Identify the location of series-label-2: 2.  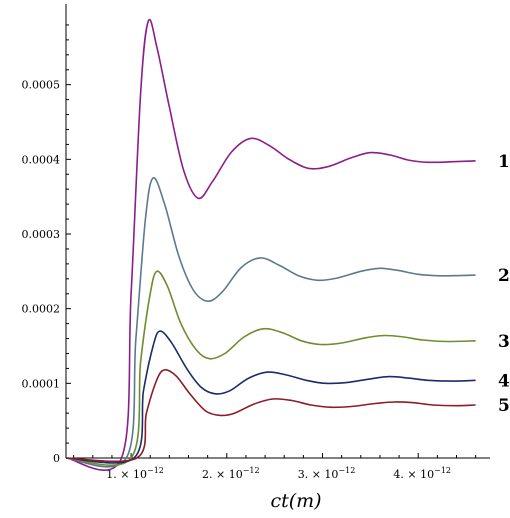
(504, 276).